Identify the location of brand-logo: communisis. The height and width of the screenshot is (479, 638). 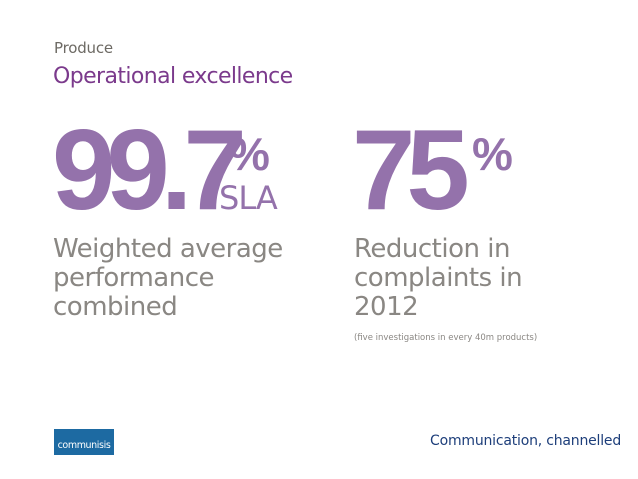
(84, 442).